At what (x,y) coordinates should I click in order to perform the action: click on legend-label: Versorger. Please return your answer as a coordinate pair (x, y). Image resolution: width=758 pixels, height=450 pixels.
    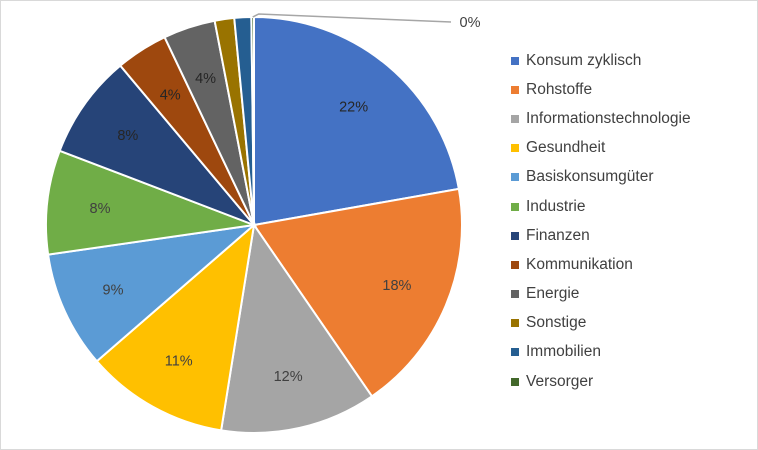
    Looking at the image, I should click on (560, 381).